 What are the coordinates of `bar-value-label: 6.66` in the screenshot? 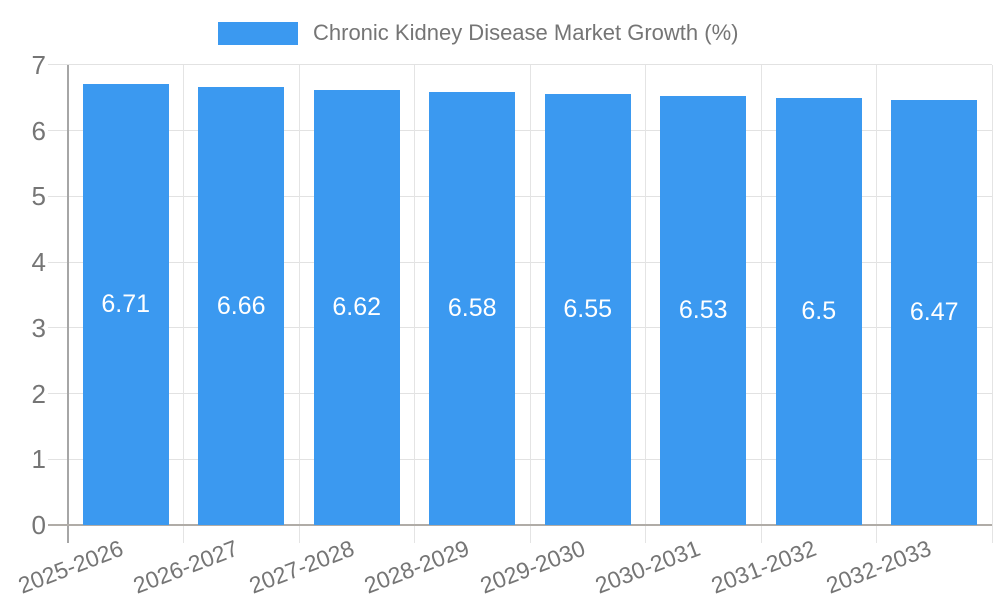 It's located at (241, 305).